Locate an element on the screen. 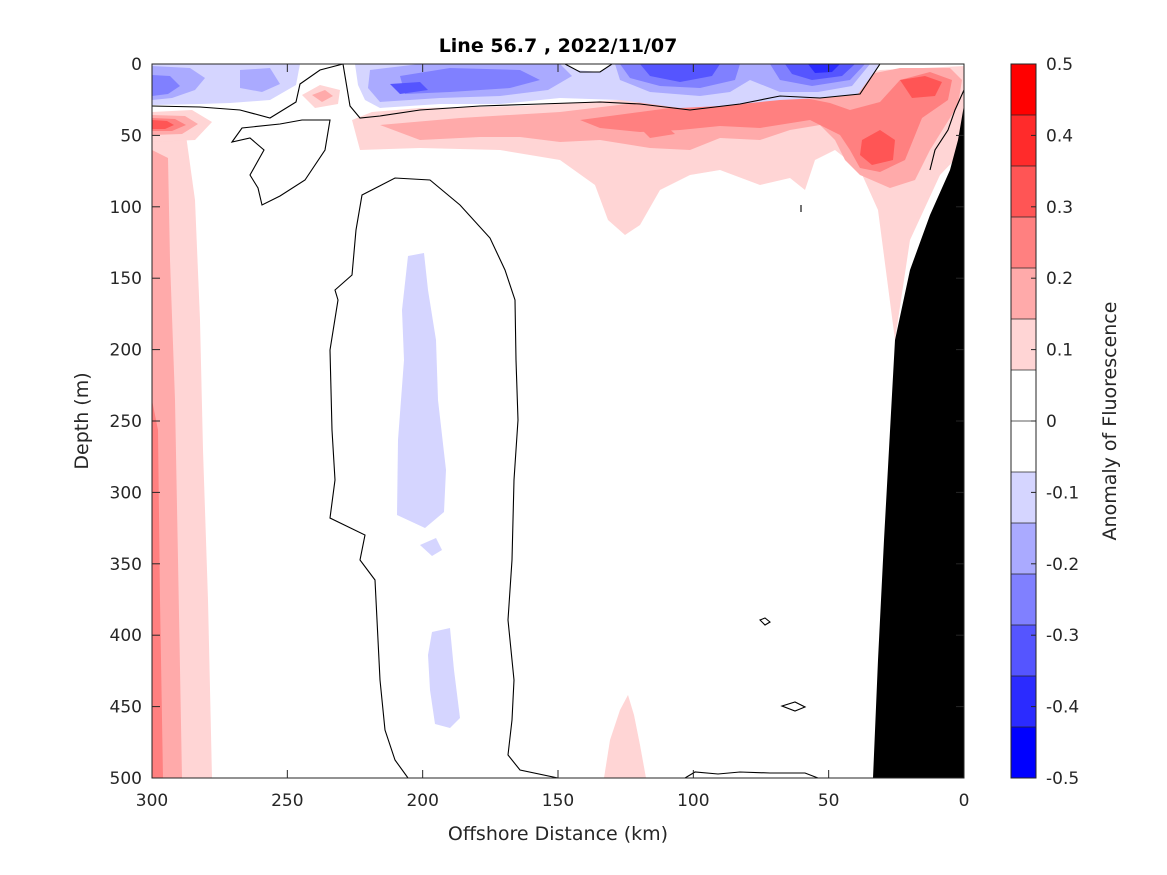  colorbar-tick-label: 0.3 is located at coordinates (1059, 208).